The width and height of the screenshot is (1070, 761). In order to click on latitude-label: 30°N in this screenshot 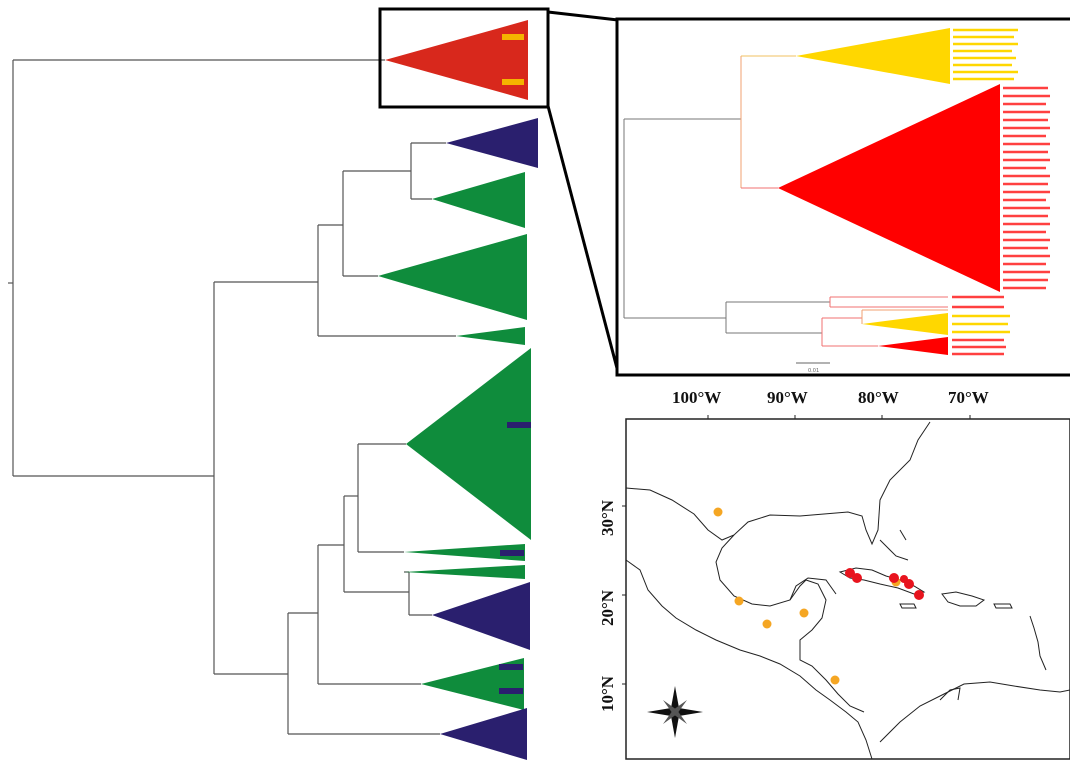, I will do `click(607, 517)`.